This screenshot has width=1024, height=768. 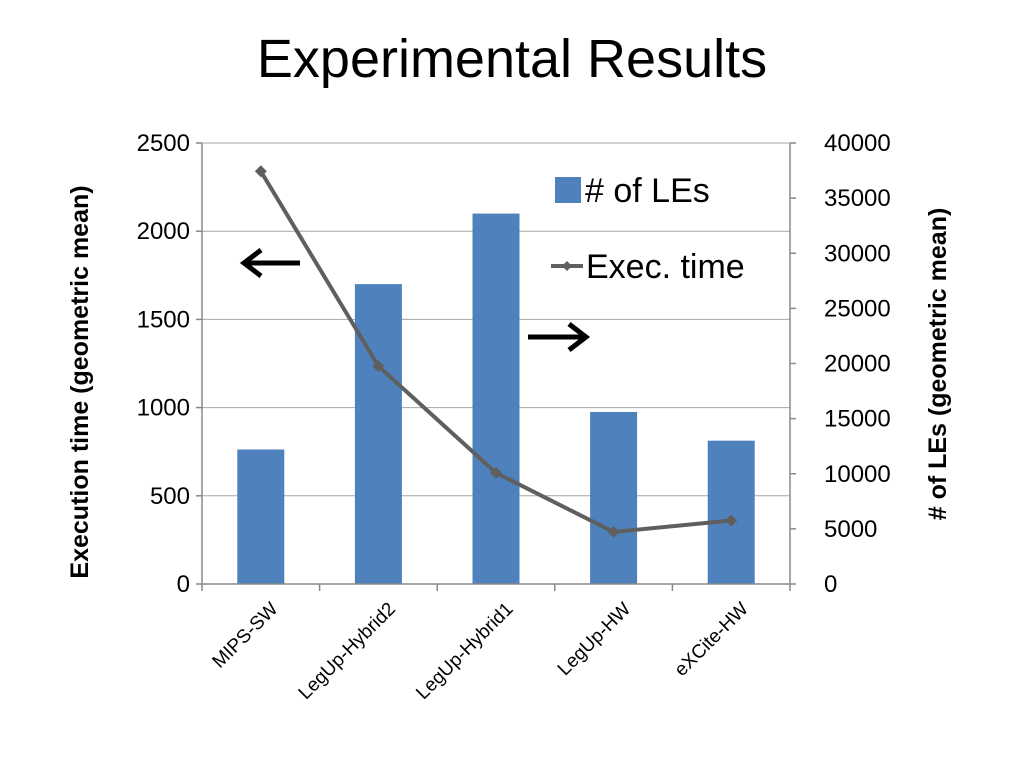 What do you see at coordinates (568, 190) in the screenshot?
I see `legend-bar-swatch` at bounding box center [568, 190].